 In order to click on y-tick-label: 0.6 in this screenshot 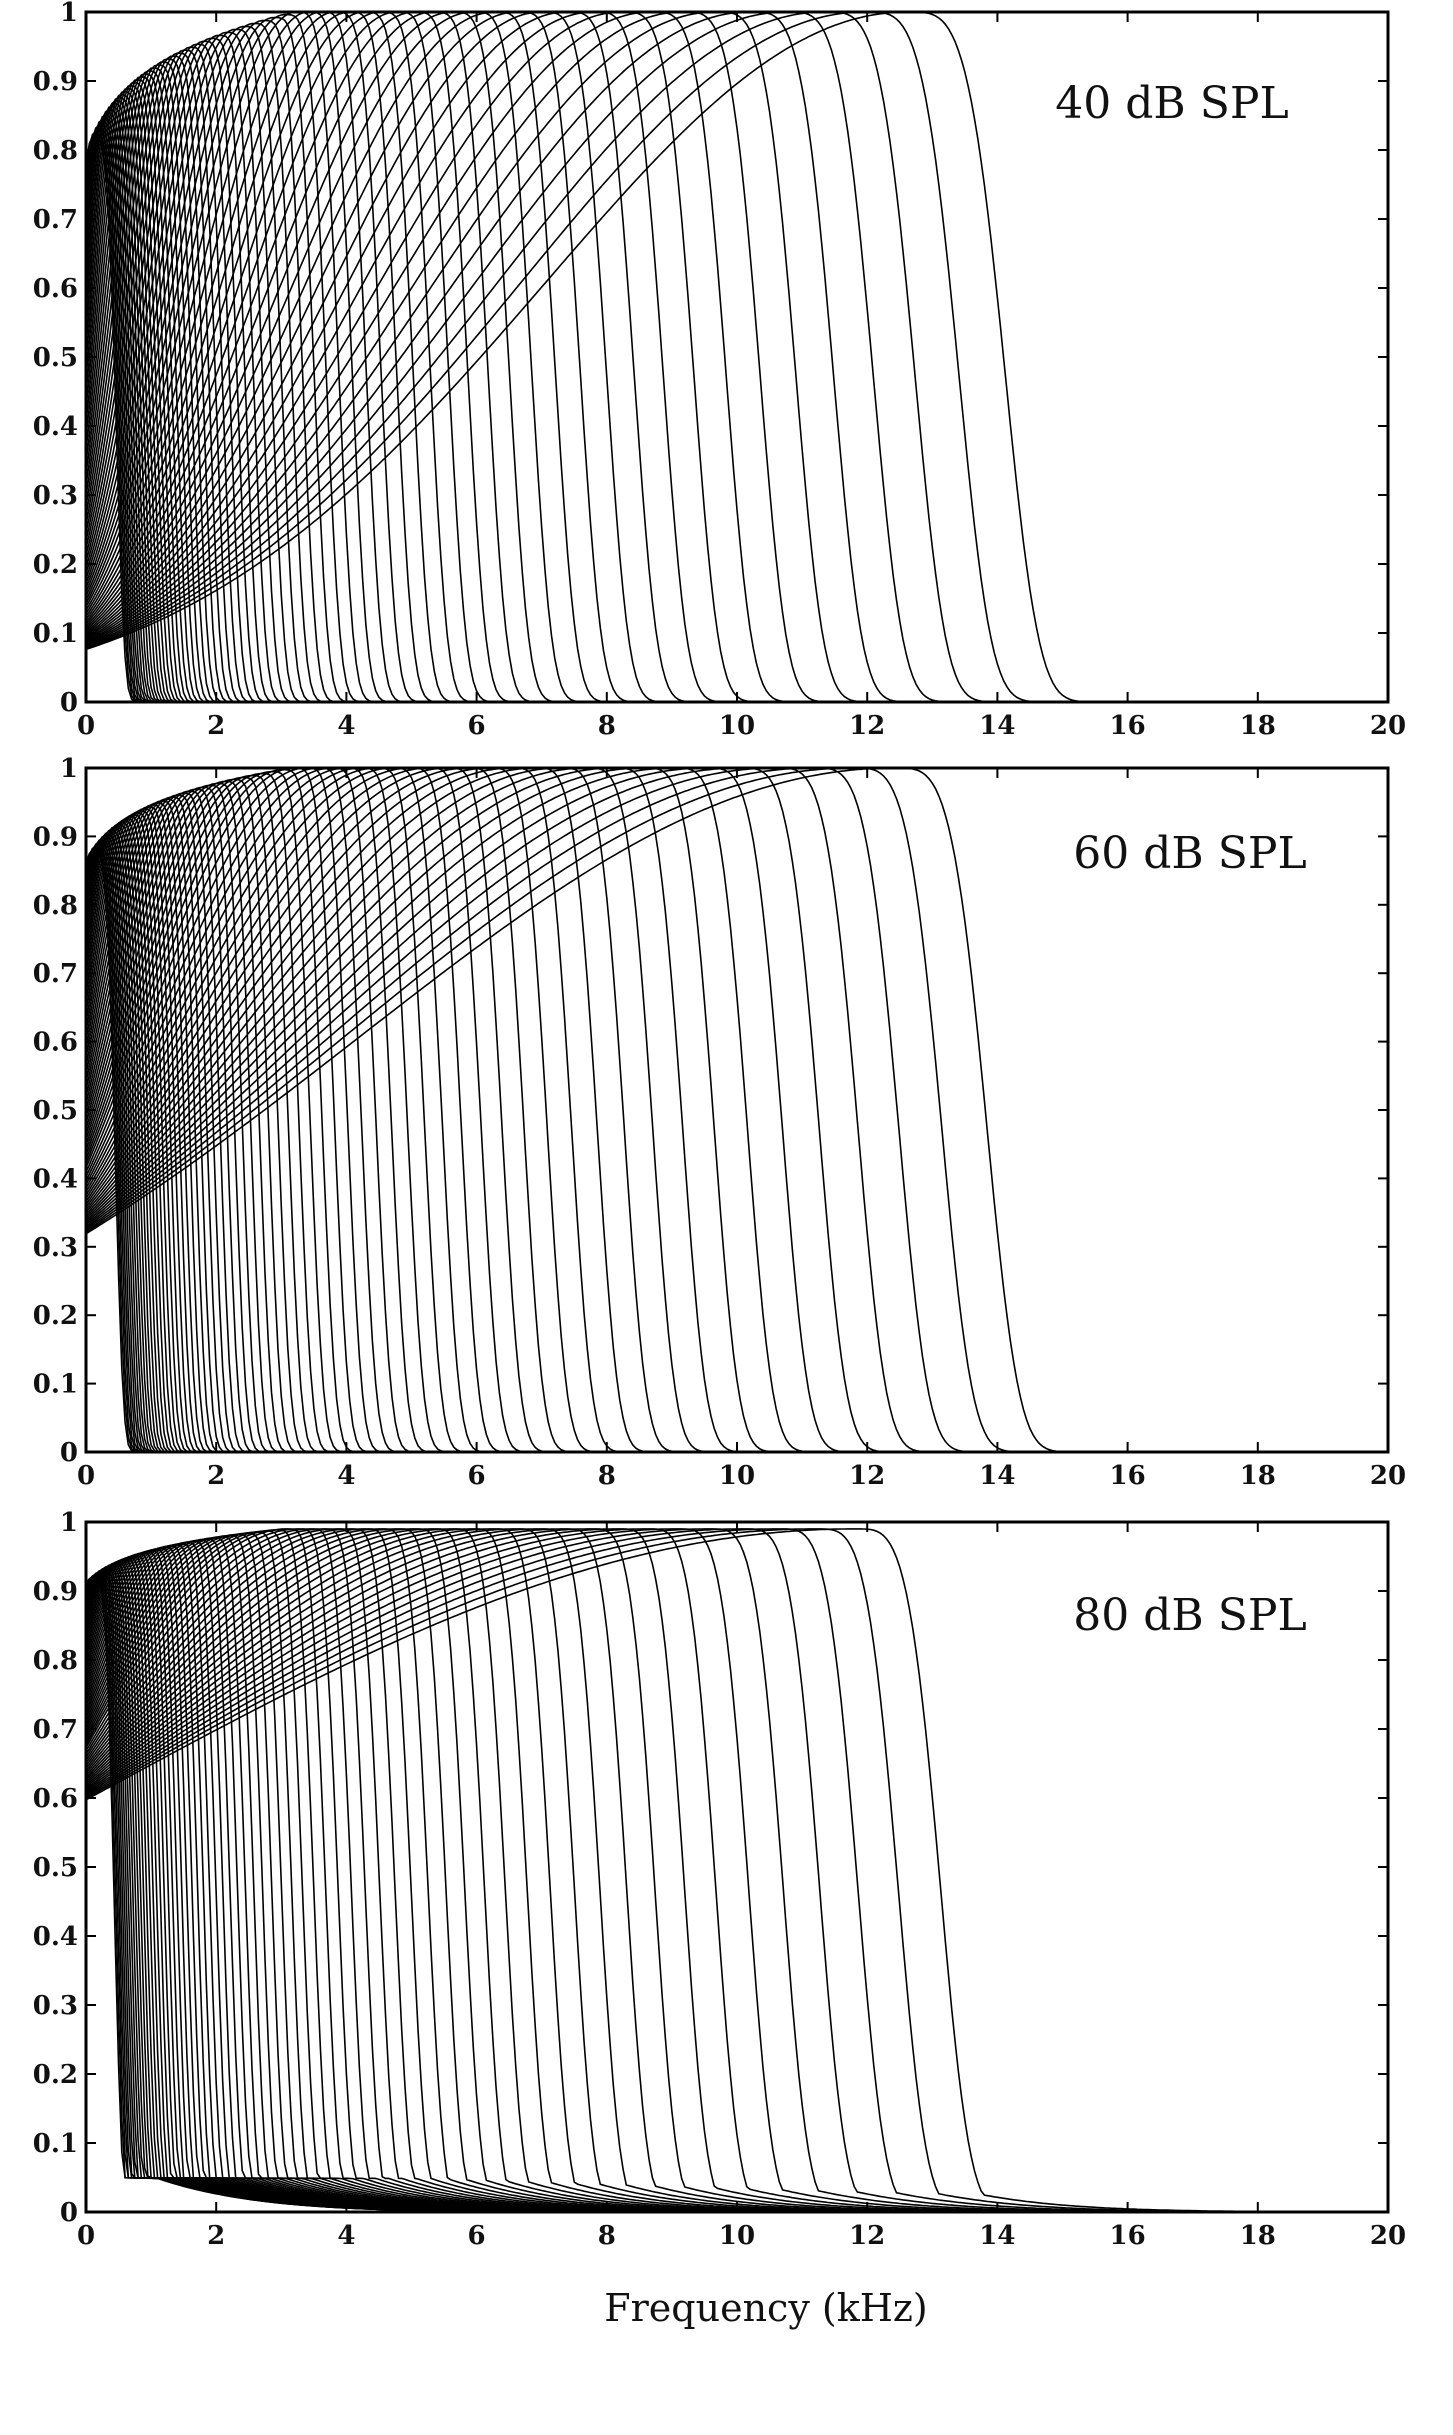, I will do `click(55, 1043)`.